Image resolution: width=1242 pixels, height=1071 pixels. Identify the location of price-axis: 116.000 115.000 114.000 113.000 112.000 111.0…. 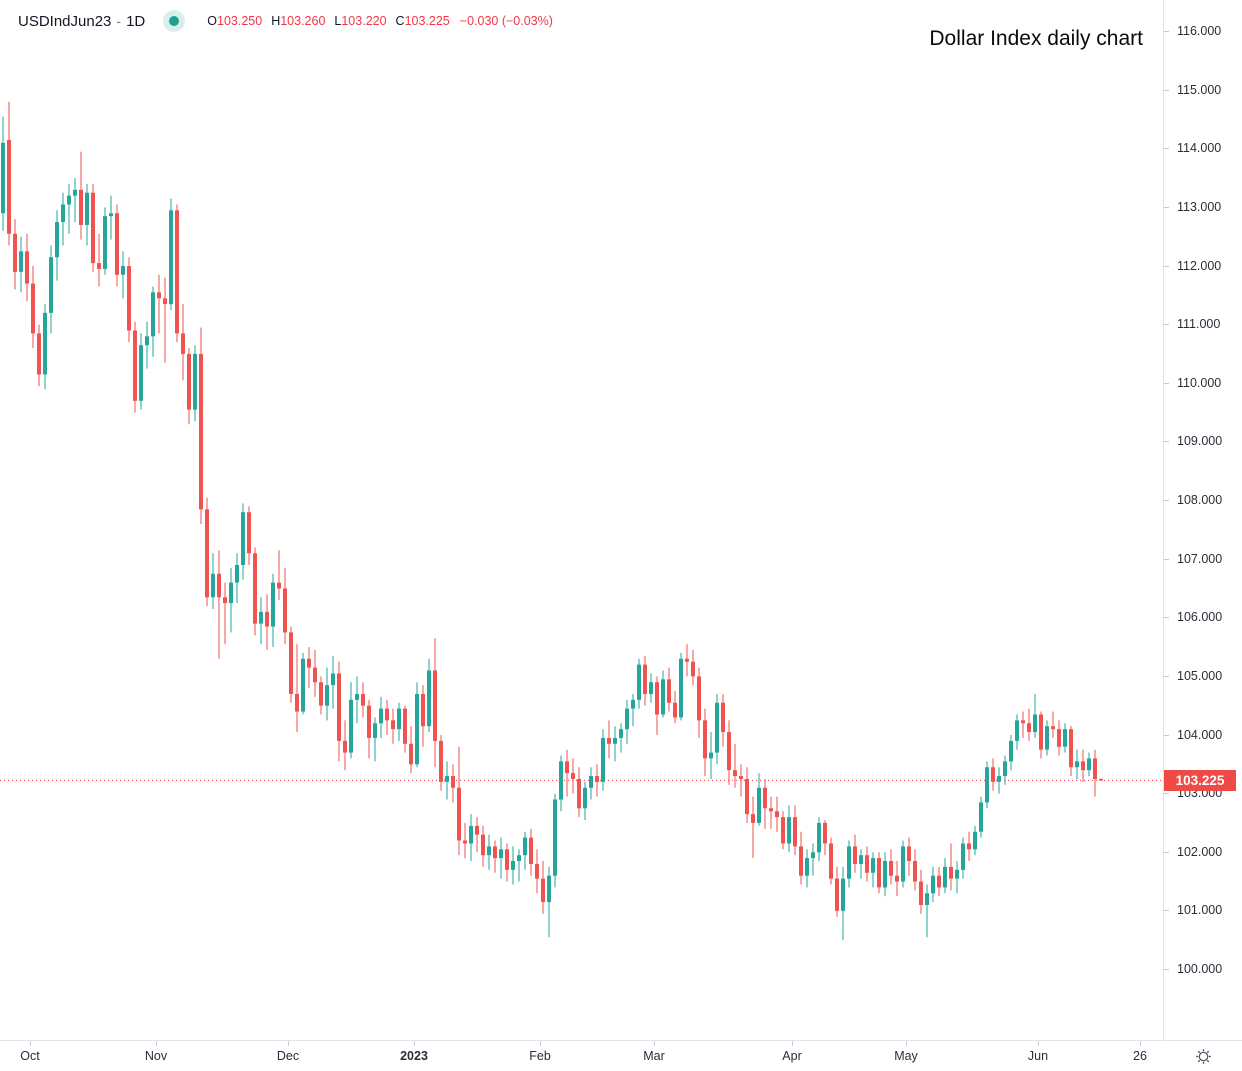
(1202, 520).